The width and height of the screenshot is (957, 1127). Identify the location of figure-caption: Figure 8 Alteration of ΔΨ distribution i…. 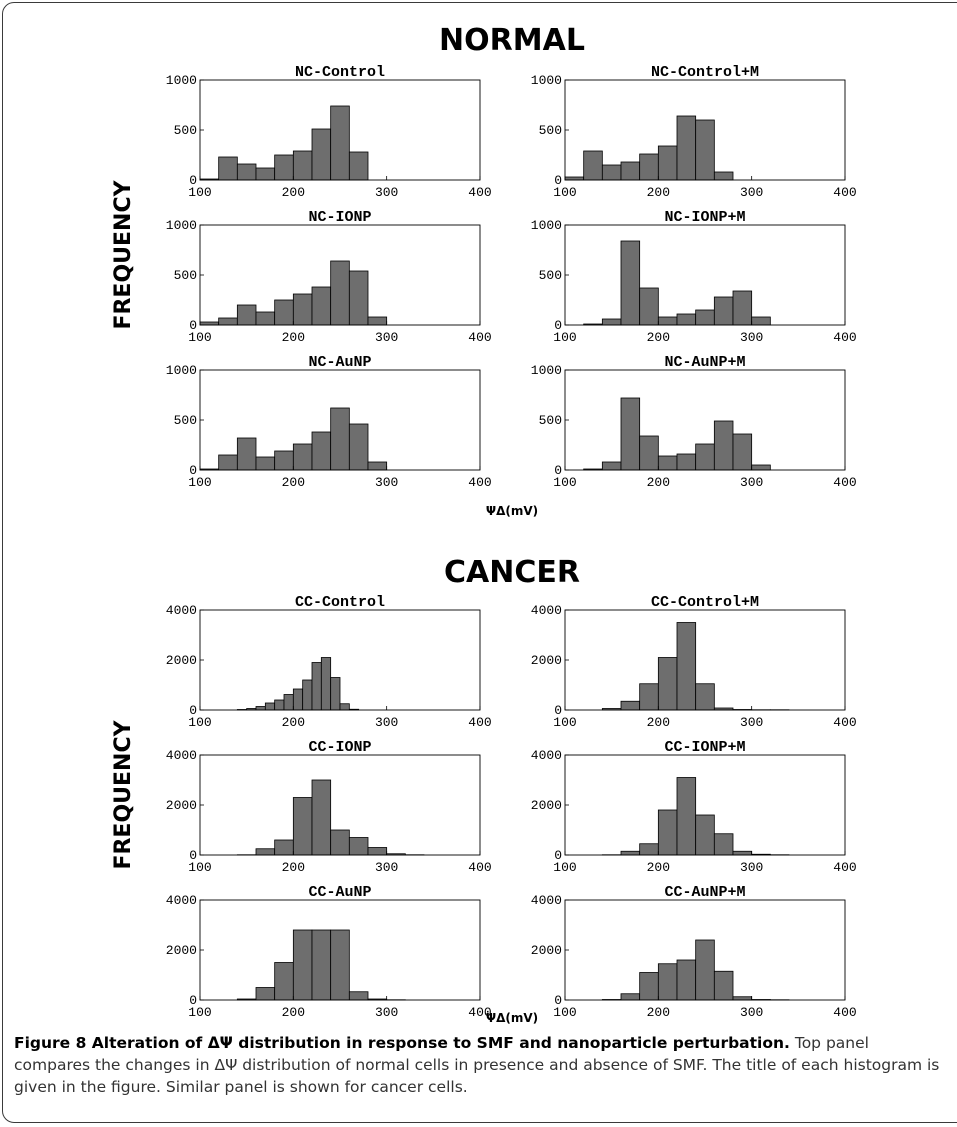
(480, 1065).